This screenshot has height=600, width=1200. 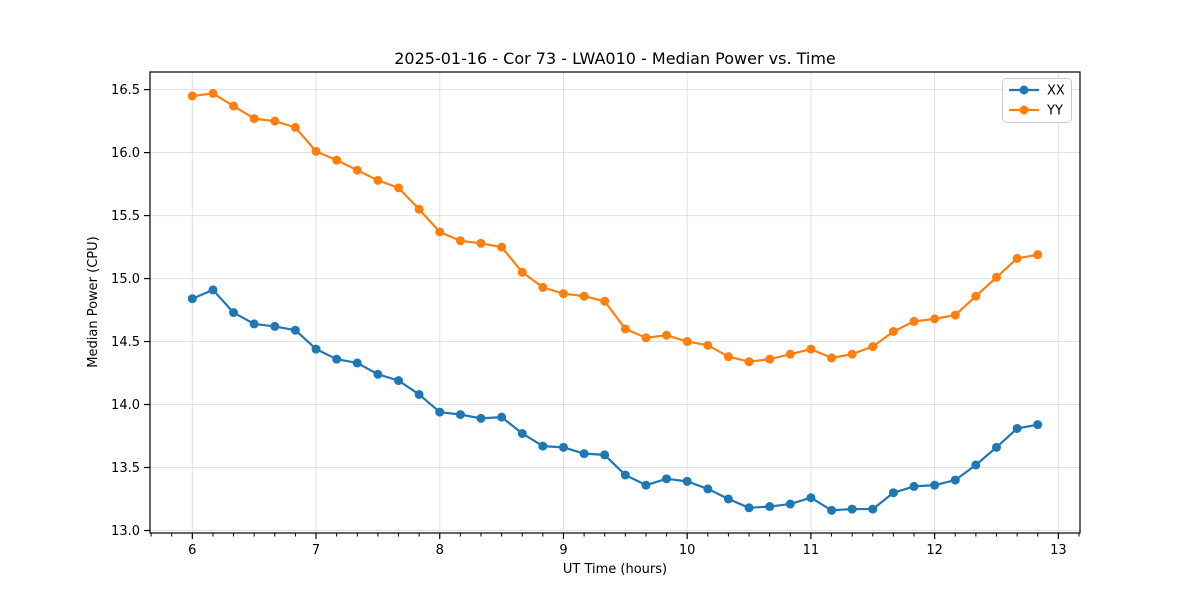 I want to click on x-tick-label: 8, so click(x=440, y=550).